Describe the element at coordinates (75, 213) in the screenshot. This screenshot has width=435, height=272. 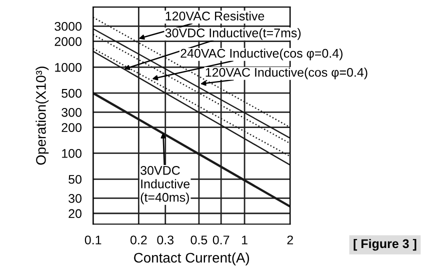
I see `y-tick-label: 20` at that location.